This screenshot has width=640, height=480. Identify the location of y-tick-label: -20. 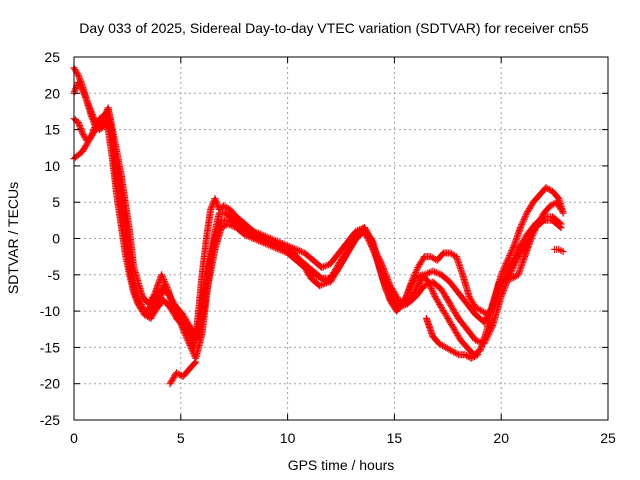
(50, 384).